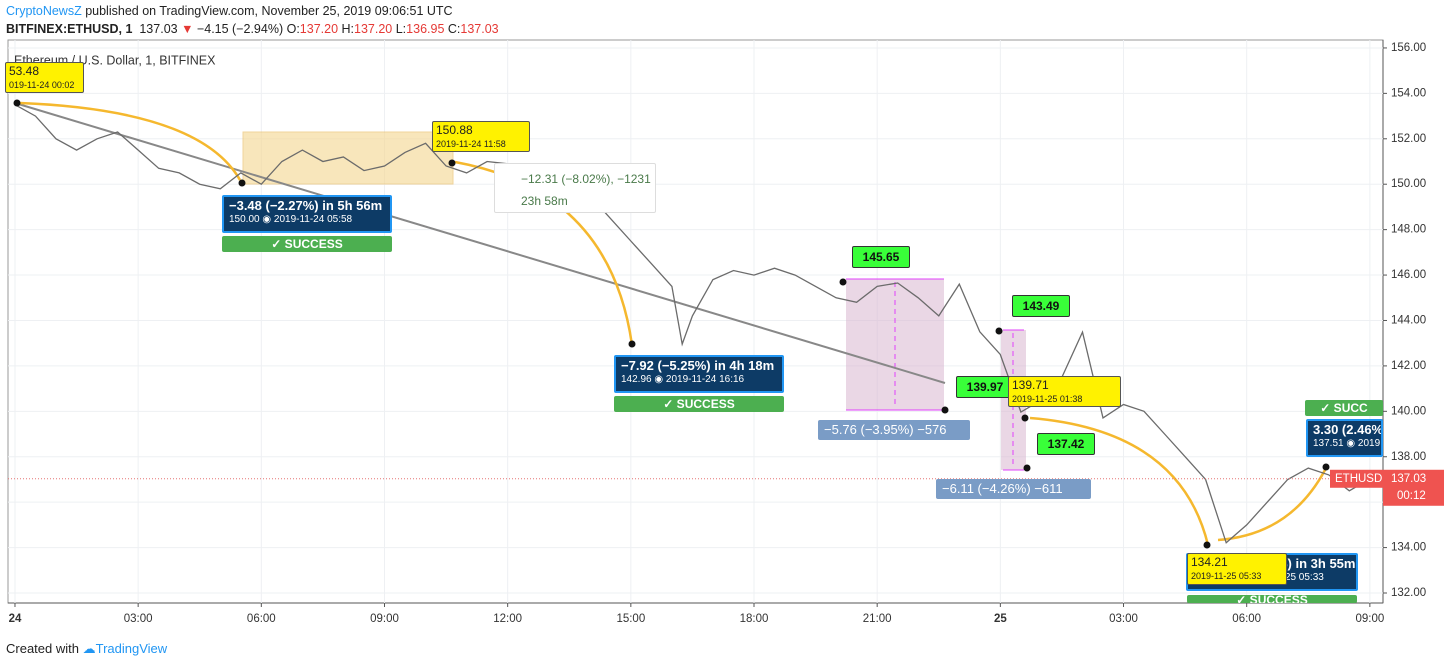 The image size is (1444, 667). I want to click on price-label: 139.97, so click(985, 387).